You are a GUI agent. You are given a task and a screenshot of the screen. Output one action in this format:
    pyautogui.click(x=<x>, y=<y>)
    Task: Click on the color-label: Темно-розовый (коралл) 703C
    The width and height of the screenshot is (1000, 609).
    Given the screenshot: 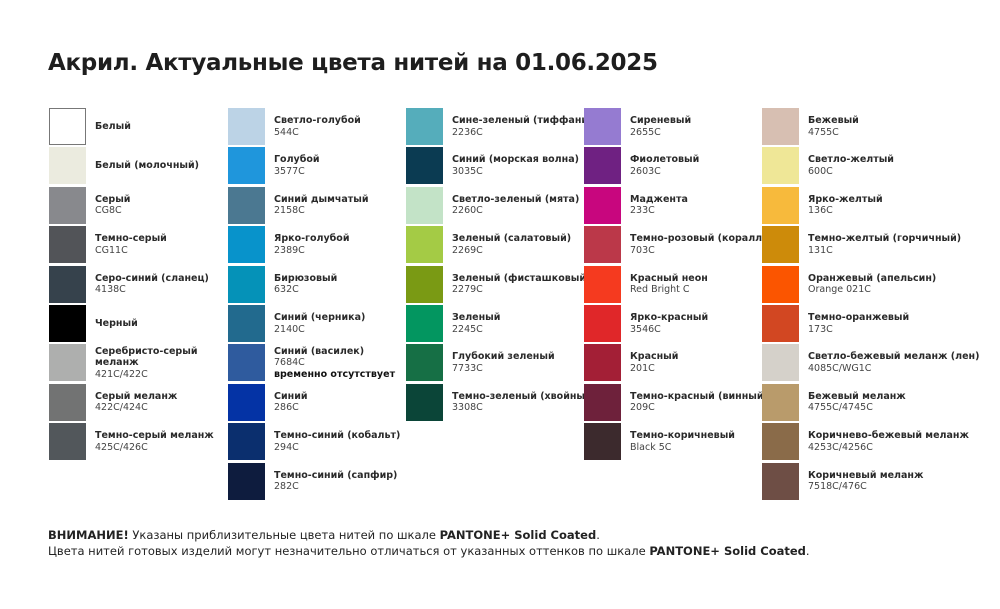 What is the action you would take?
    pyautogui.click(x=698, y=244)
    